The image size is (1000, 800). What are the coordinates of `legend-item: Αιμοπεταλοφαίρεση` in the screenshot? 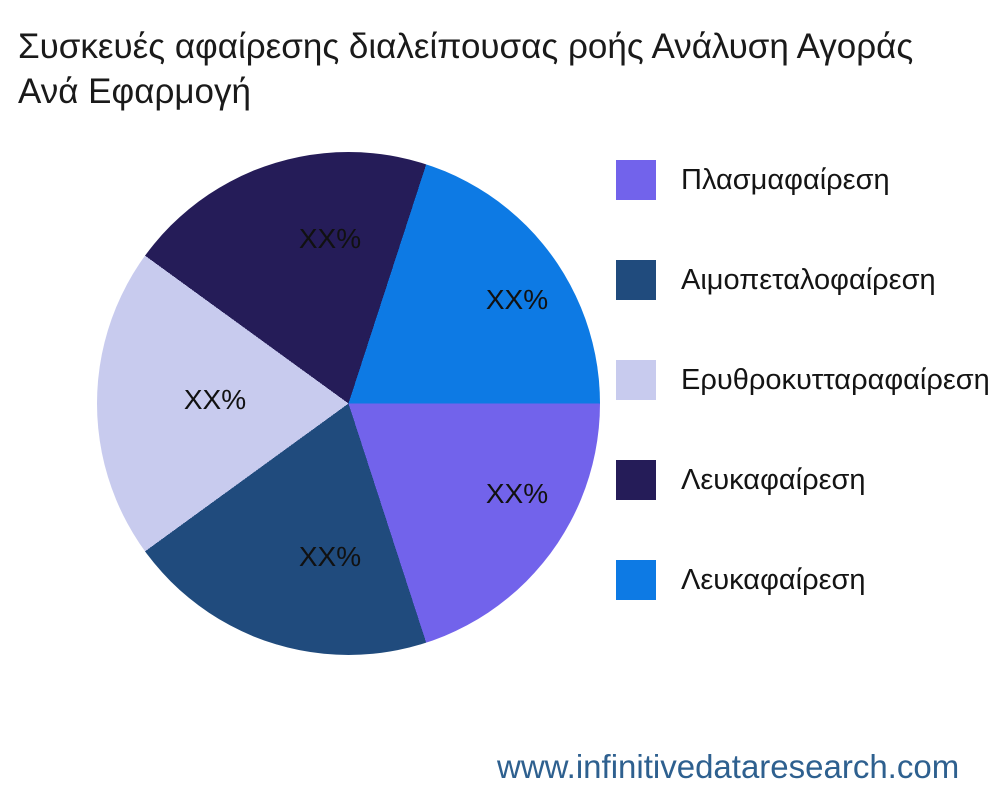 It's located at (808, 280).